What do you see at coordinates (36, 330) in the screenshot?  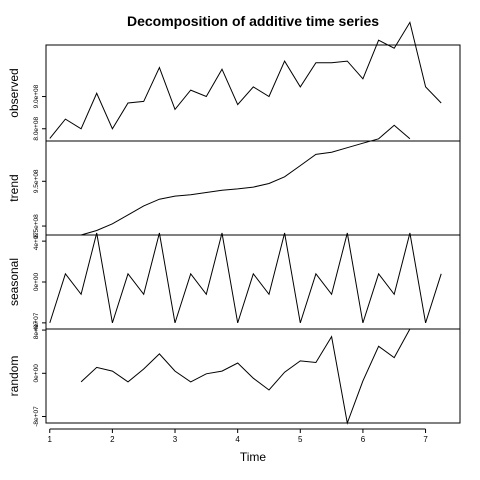 I see `panel-random-ytick-label: 8e+07` at bounding box center [36, 330].